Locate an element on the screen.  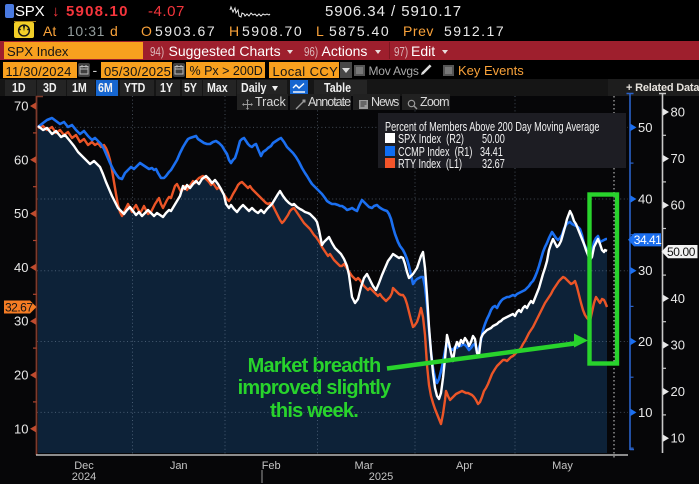
svg-text: Apr is located at coordinates (464, 466).